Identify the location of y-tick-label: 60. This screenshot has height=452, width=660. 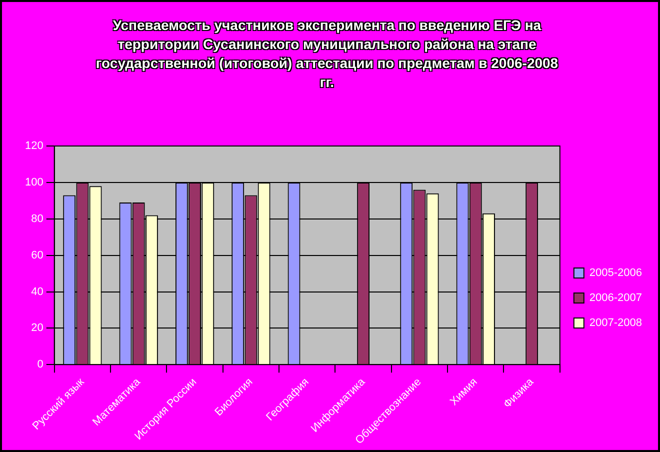
(37, 255).